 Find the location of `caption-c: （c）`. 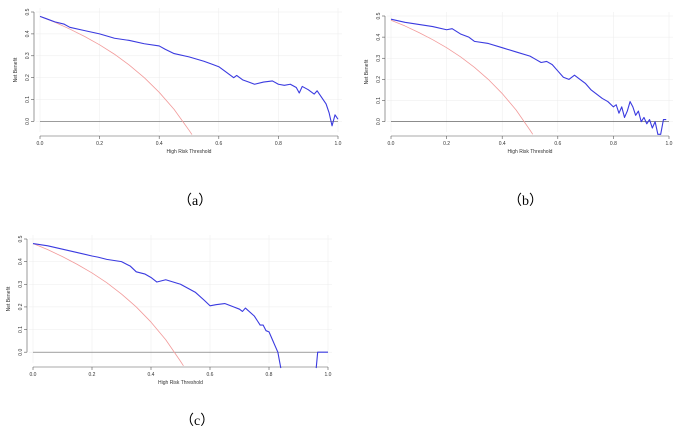

caption-c: （c） is located at coordinates (197, 421).